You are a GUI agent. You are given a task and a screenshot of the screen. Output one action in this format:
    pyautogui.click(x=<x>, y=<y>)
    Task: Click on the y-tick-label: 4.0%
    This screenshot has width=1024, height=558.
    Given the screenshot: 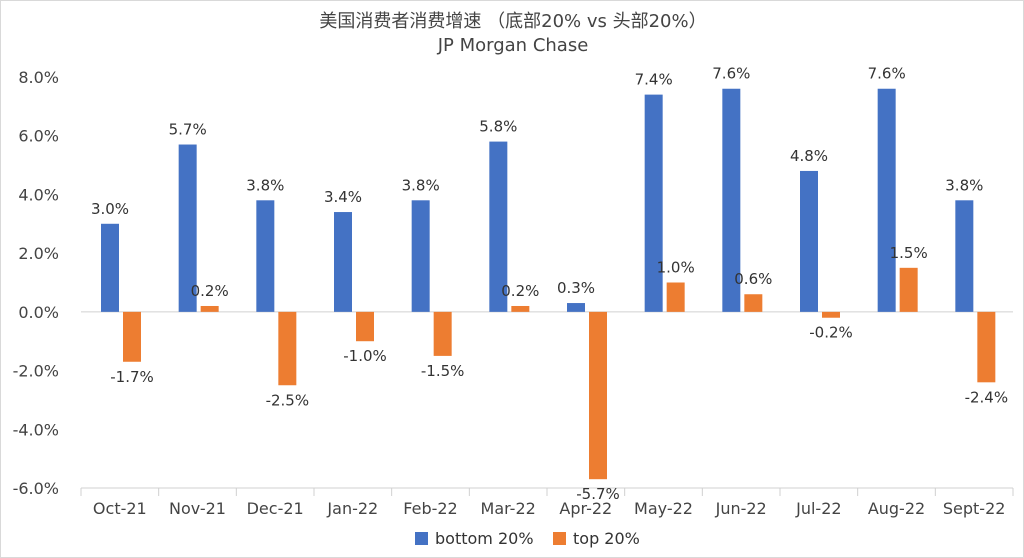 What is the action you would take?
    pyautogui.click(x=38, y=194)
    